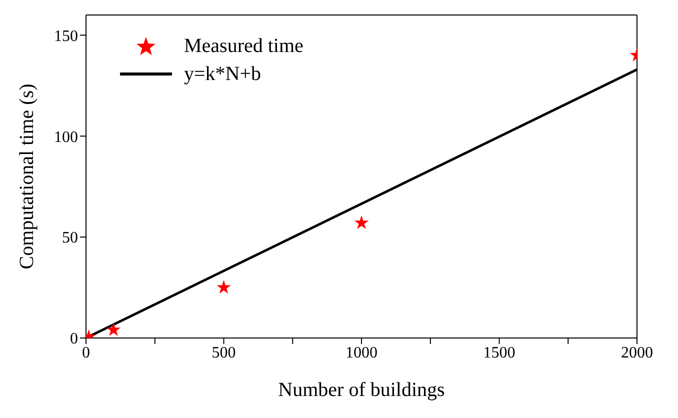  Describe the element at coordinates (86, 353) in the screenshot. I see `x-tick-label: 0` at that location.